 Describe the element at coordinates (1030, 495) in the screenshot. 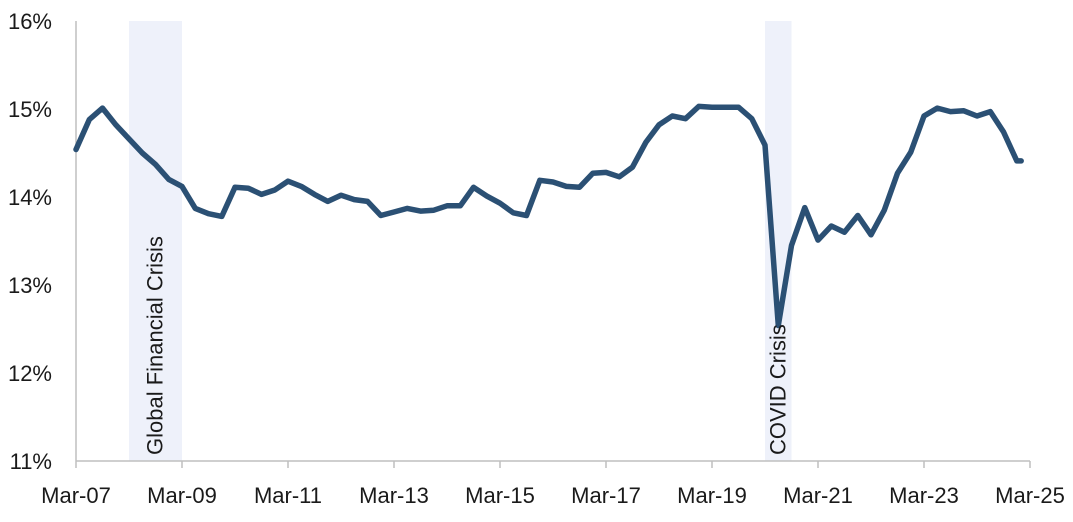

I see `x-tick-label: Mar-25` at that location.